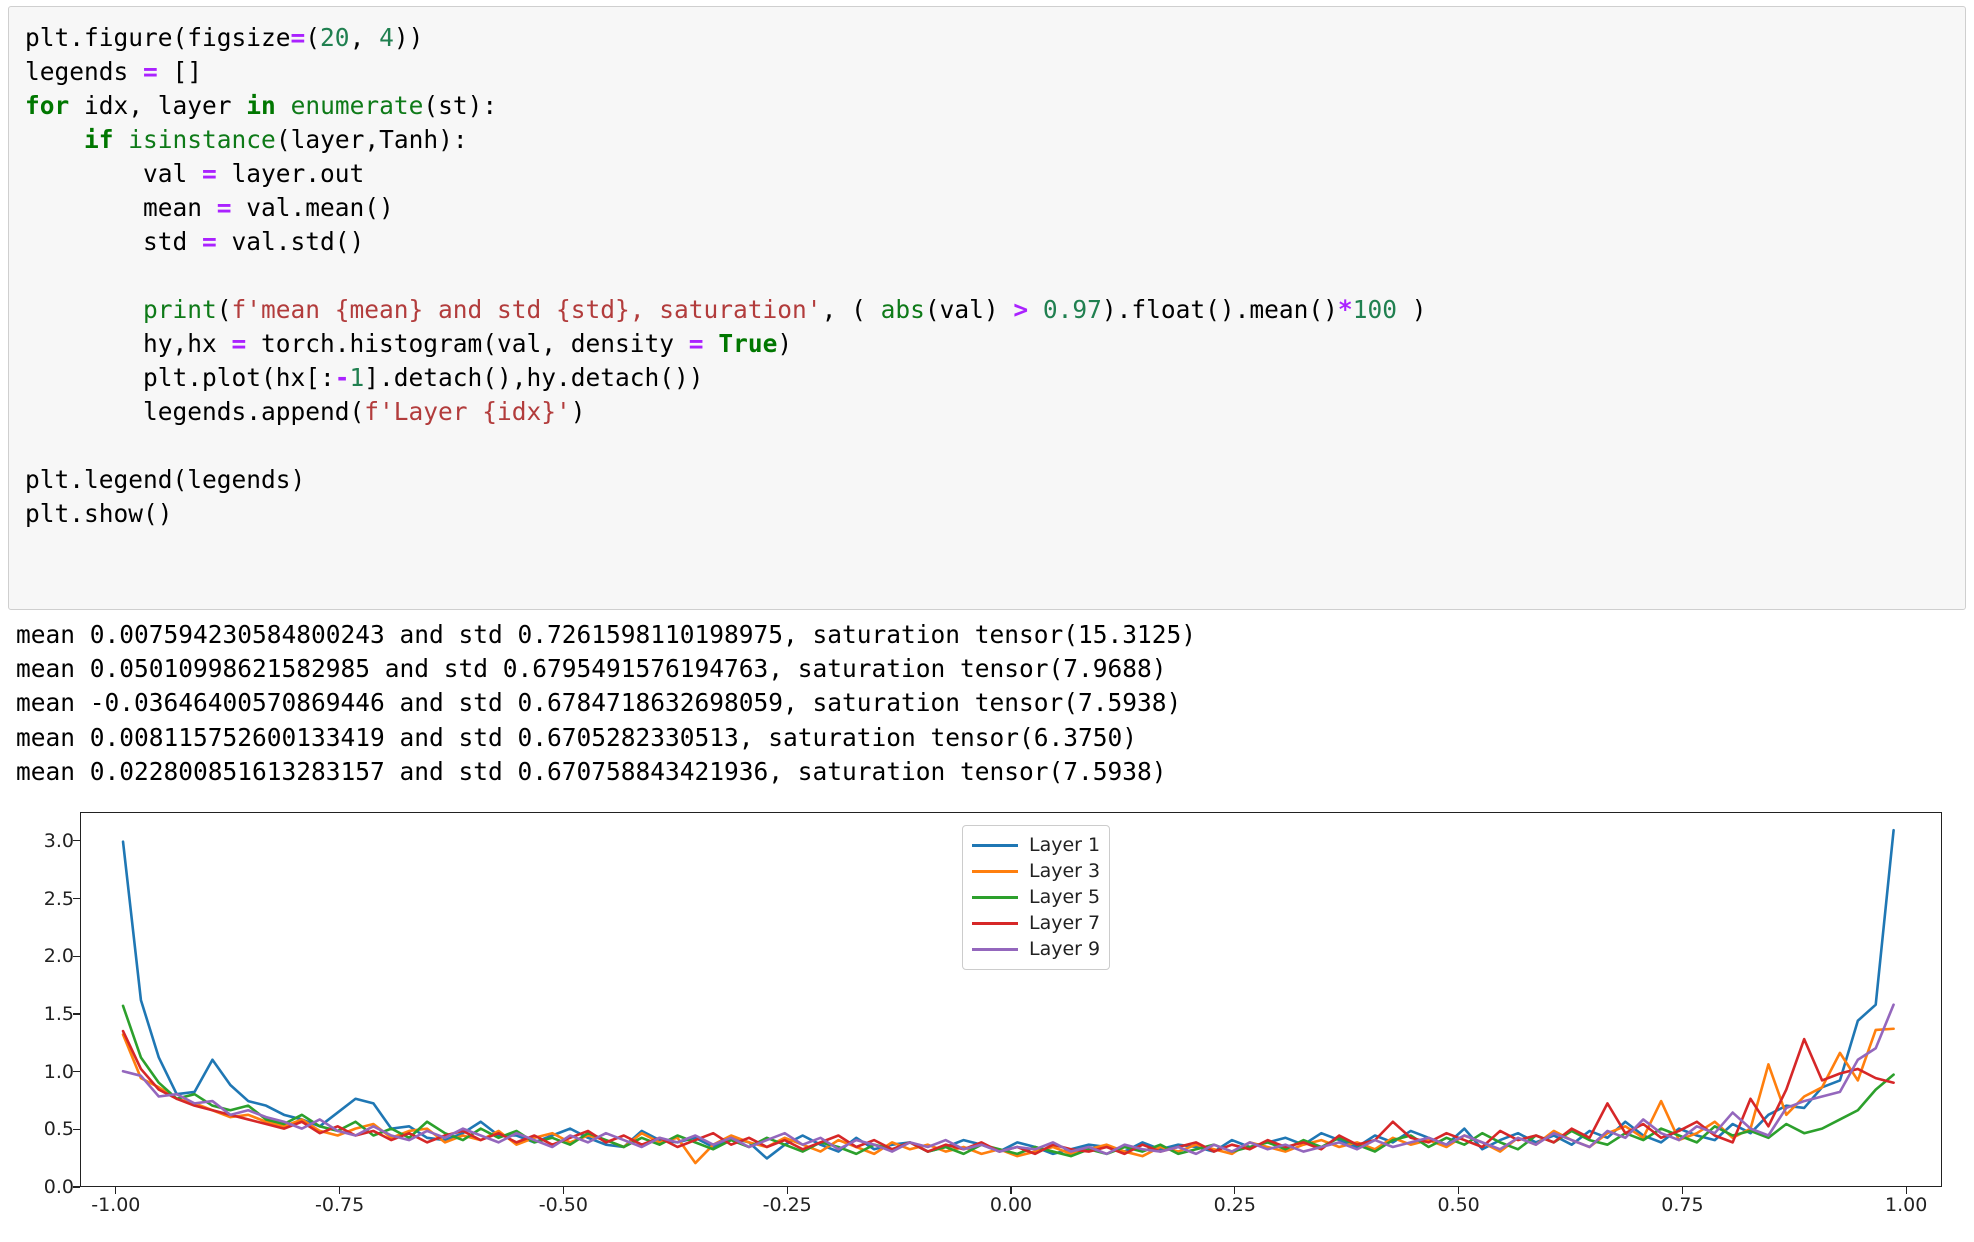 This screenshot has width=1974, height=1242. What do you see at coordinates (563, 1205) in the screenshot?
I see `x-tick-label: -0.50` at bounding box center [563, 1205].